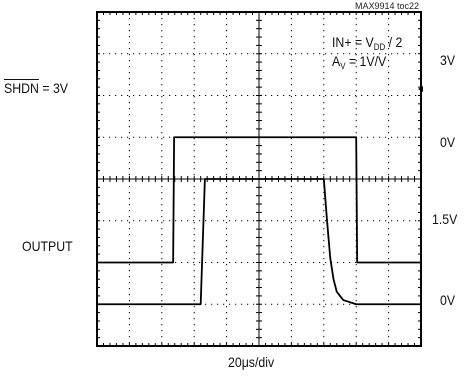 This screenshot has width=471, height=377. What do you see at coordinates (394, 42) in the screenshot?
I see `in-plus-suffix: / 2` at bounding box center [394, 42].